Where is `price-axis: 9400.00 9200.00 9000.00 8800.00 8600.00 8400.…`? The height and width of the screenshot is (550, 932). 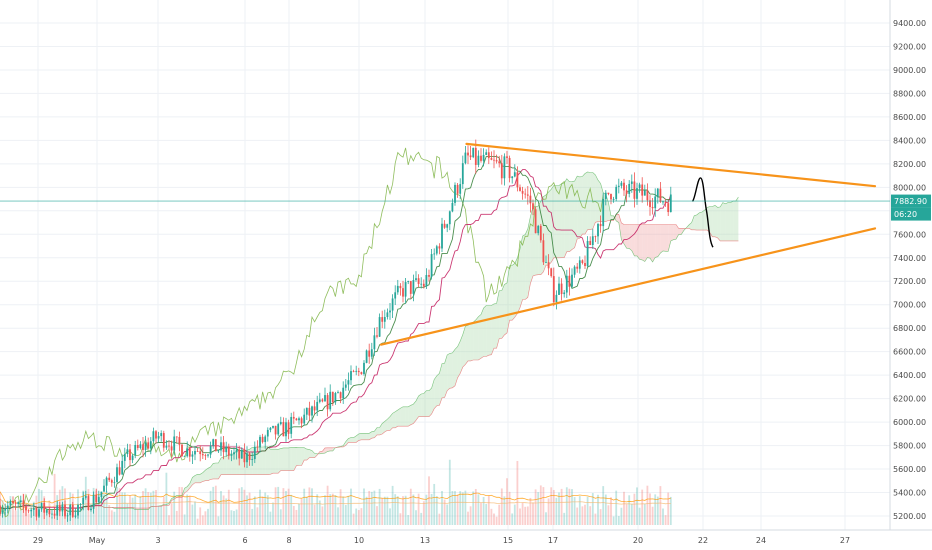
price-axis: 9400.00 9200.00 9000.00 8800.00 8600.00 8400.… is located at coordinates (909, 270).